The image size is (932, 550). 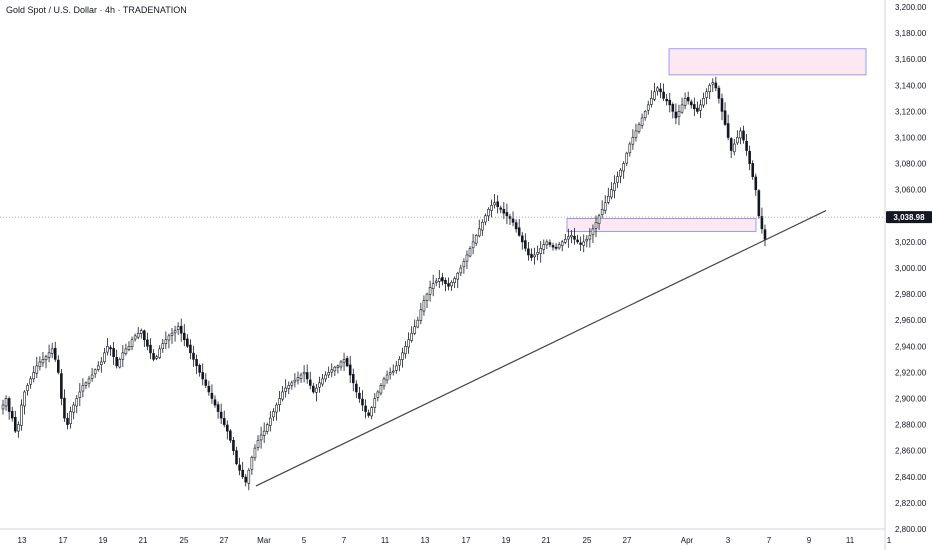 What do you see at coordinates (911, 477) in the screenshot?
I see `price-tick-label: 2,840.00` at bounding box center [911, 477].